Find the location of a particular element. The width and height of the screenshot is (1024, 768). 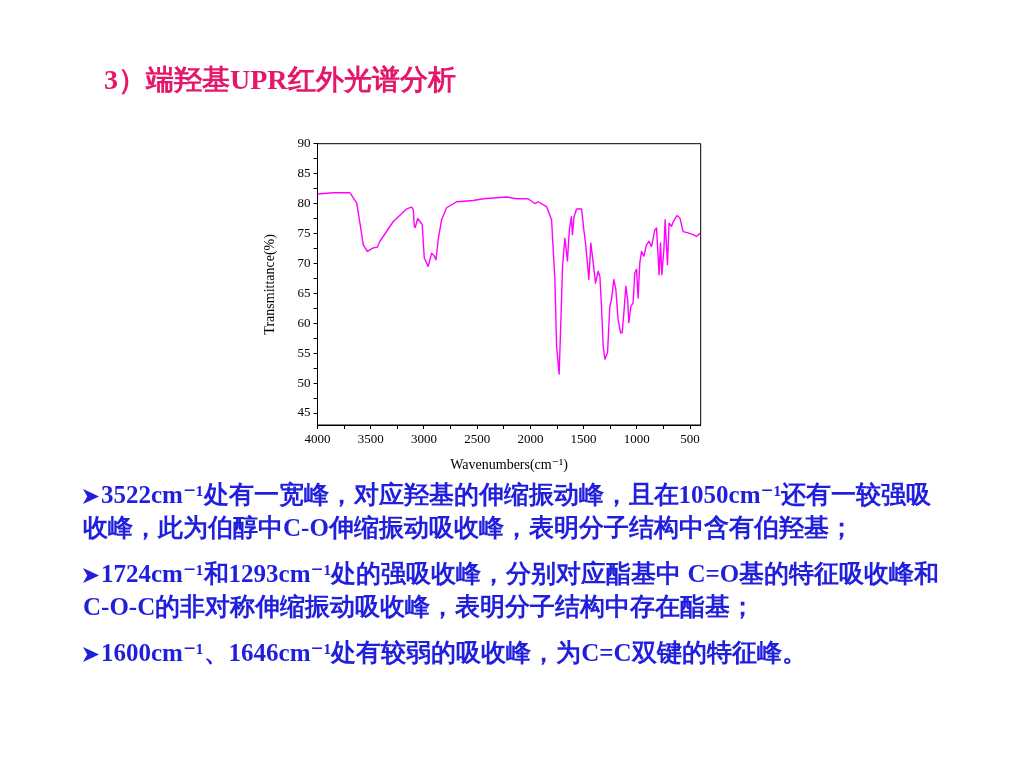

y-tick-label: 85 is located at coordinates (304, 173).